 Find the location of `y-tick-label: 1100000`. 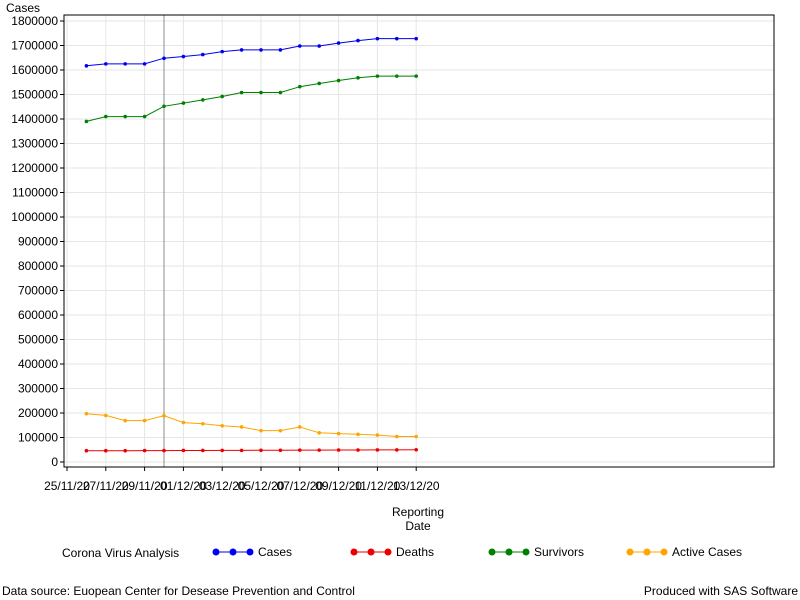

y-tick-label: 1100000 is located at coordinates (35, 193).